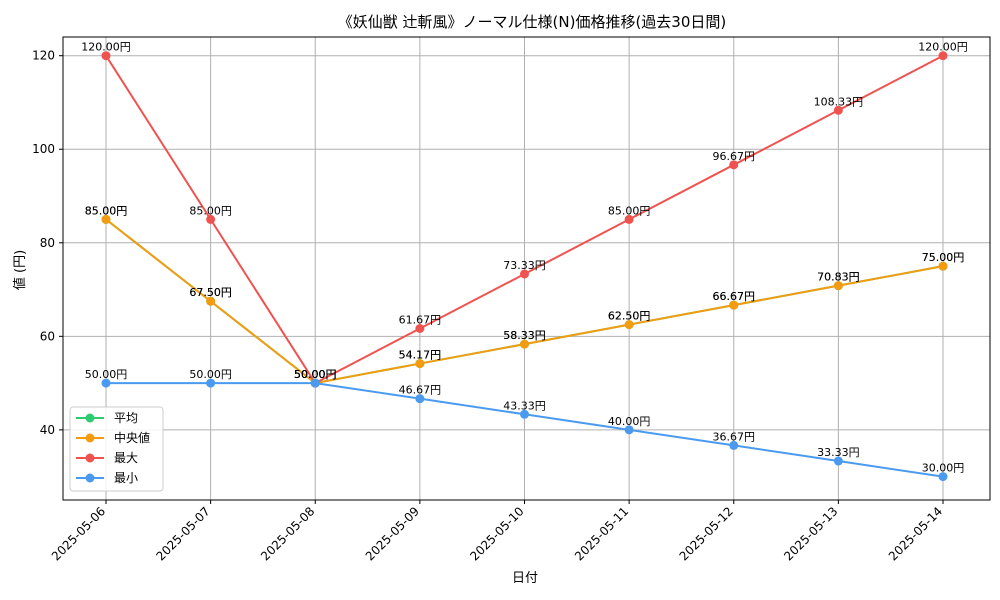  Describe the element at coordinates (47, 336) in the screenshot. I see `y-tick-label: 60` at that location.